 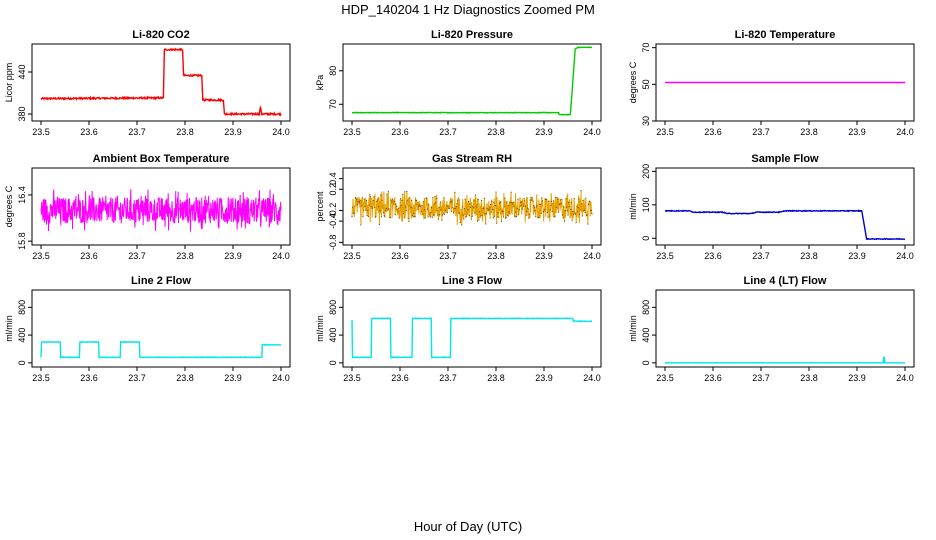 What do you see at coordinates (333, 71) in the screenshot?
I see `y-tick-label: 80` at bounding box center [333, 71].